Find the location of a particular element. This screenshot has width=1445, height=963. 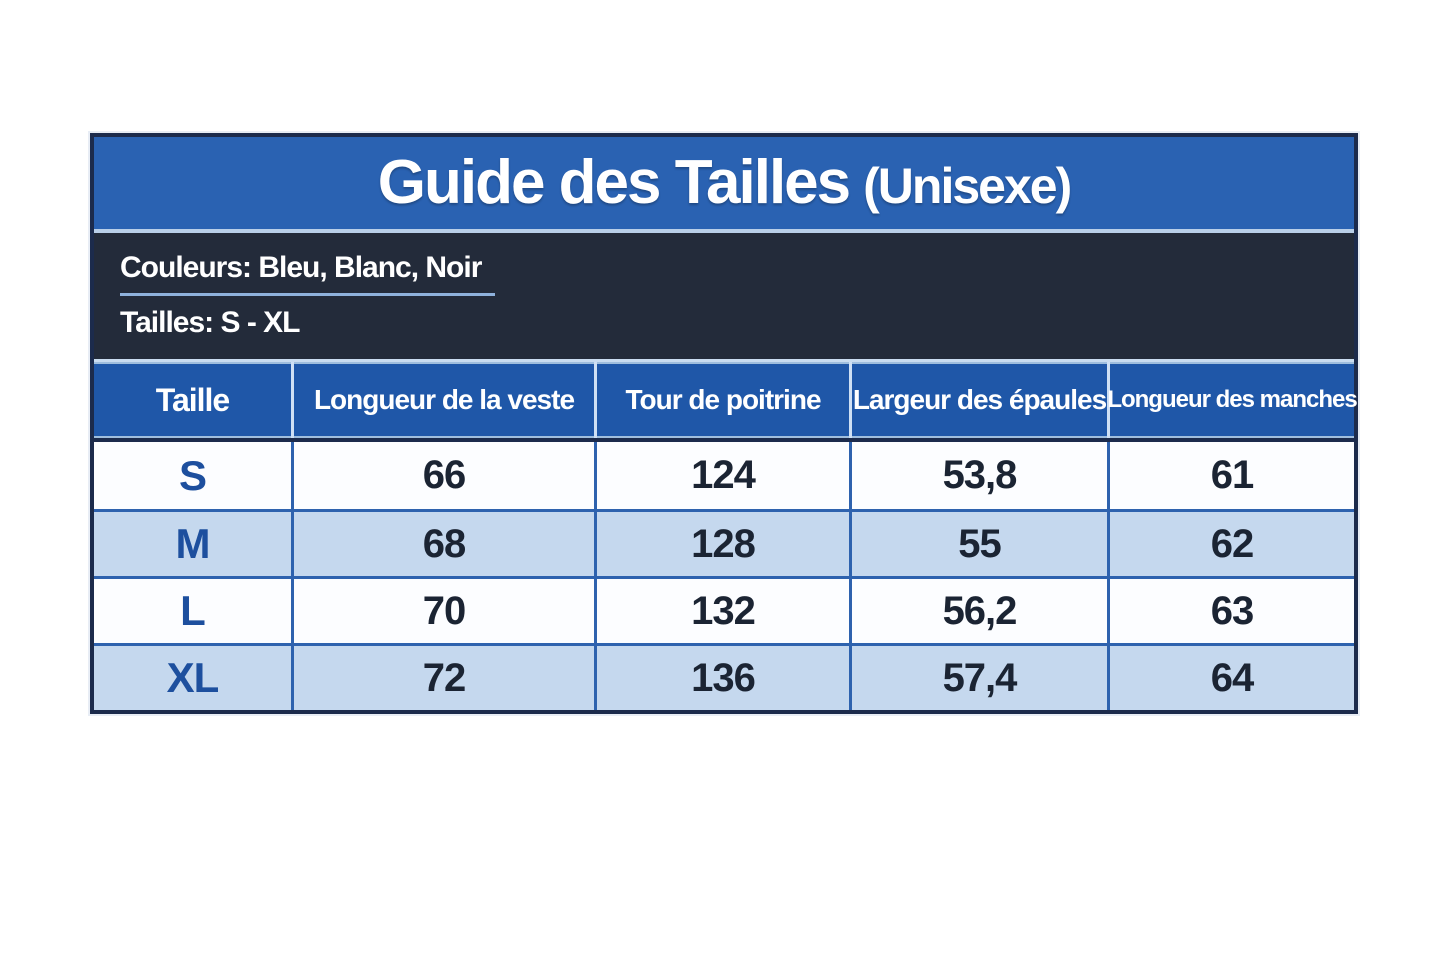

table-title: Guide des Tailles is located at coordinates (614, 182).